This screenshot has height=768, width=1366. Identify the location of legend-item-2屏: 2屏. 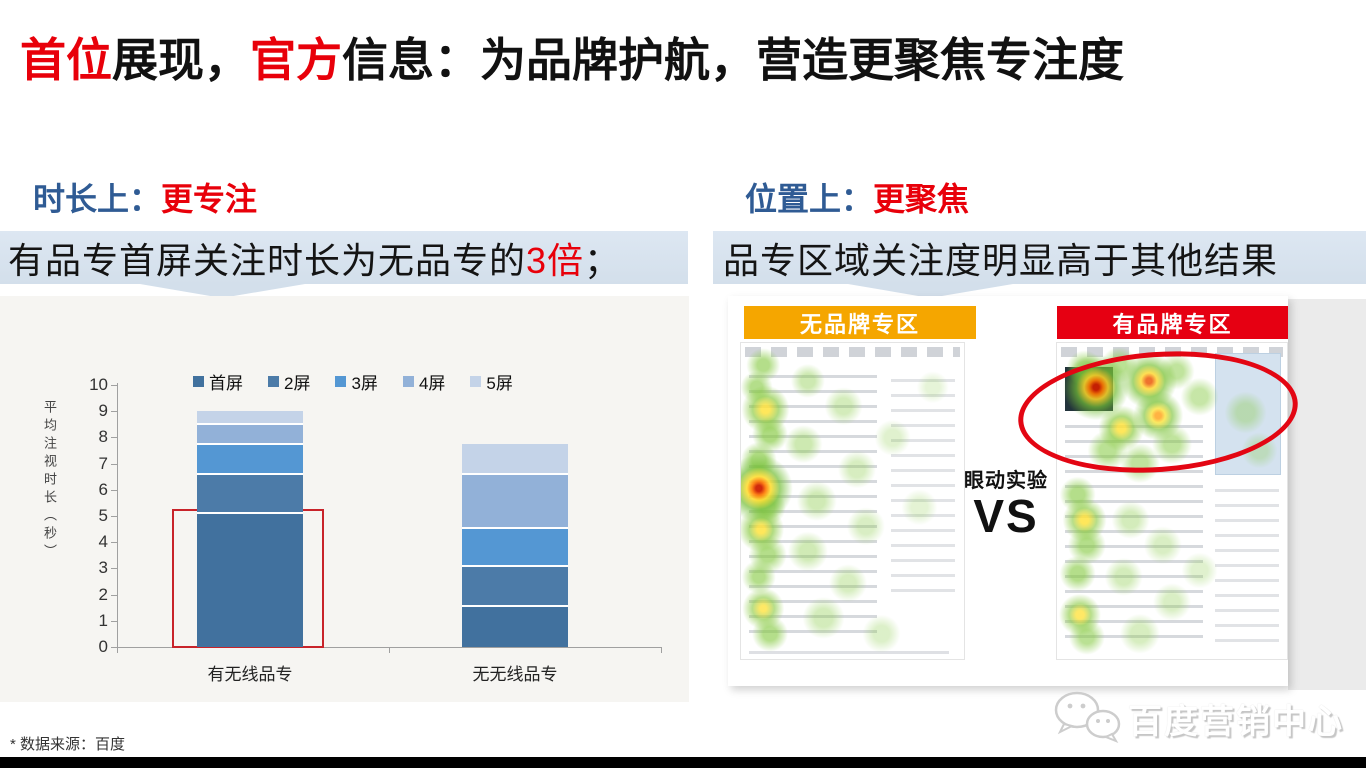
(289, 381).